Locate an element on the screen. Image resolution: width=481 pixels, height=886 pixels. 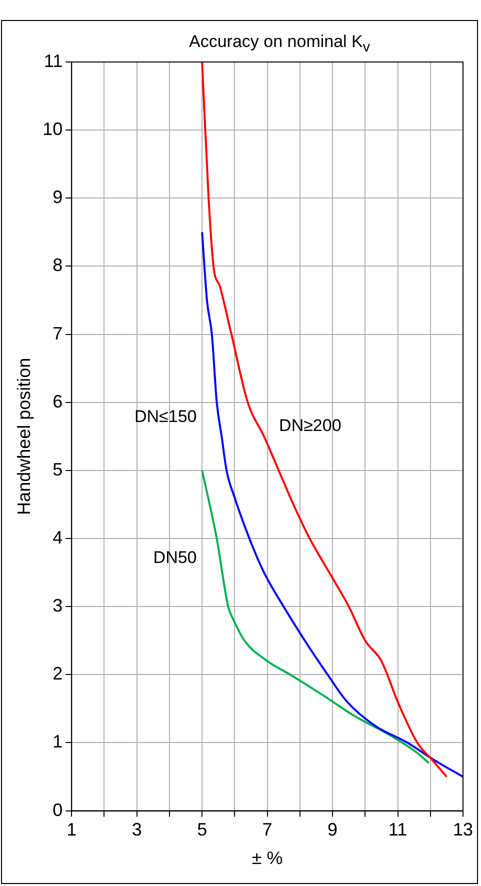
y-tick-label: 11 is located at coordinates (53, 60).